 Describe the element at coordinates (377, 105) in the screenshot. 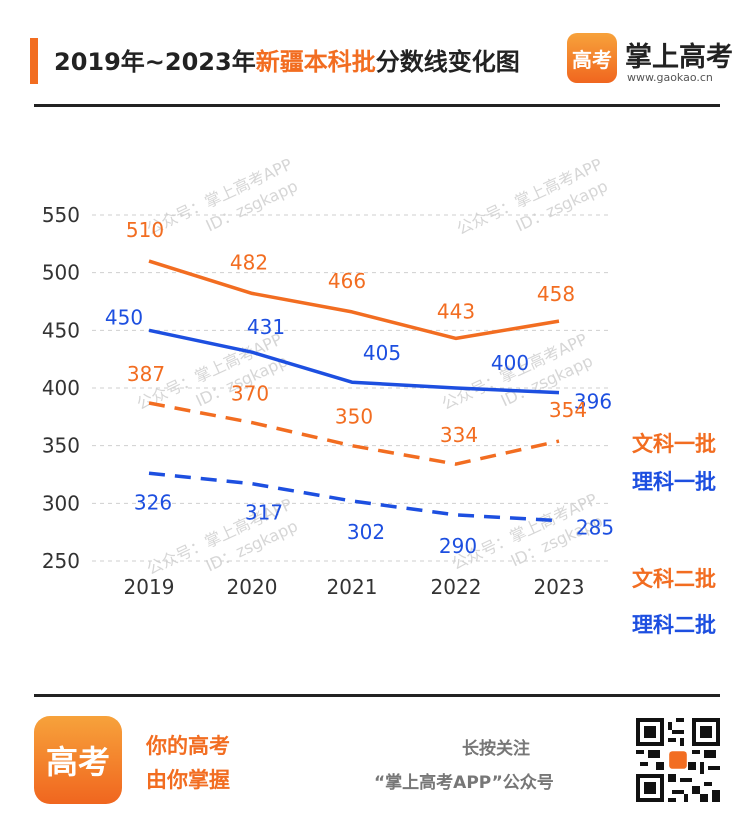

I see `top-divider` at that location.